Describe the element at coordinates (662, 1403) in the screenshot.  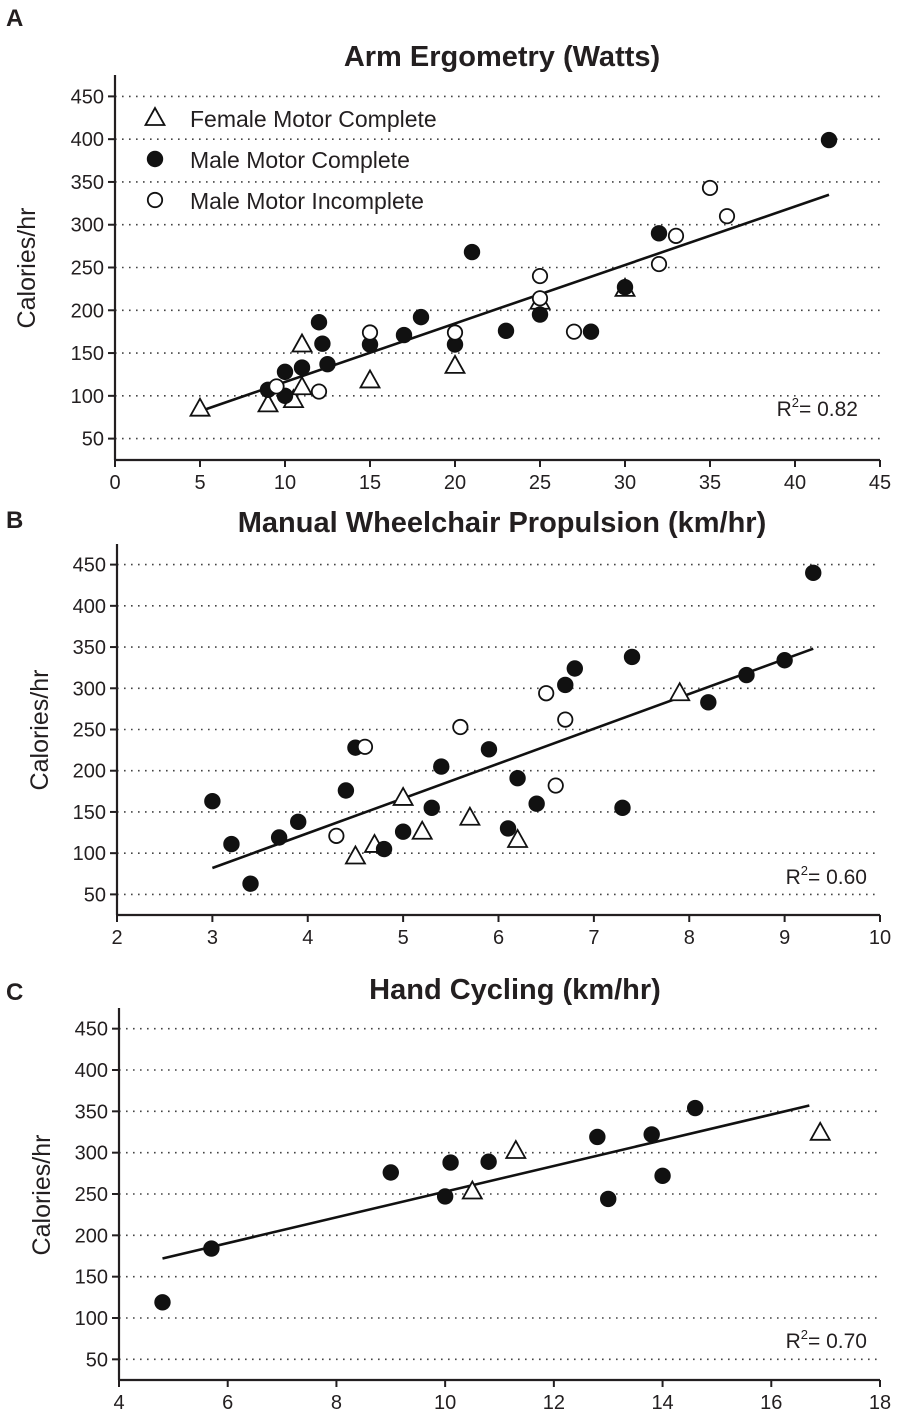
I see `x-tick-label: 14` at that location.